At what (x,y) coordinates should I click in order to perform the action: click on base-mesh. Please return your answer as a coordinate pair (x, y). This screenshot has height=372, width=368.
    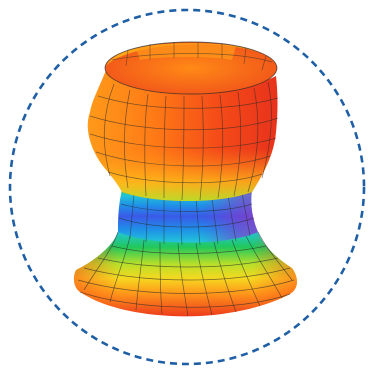
    Looking at the image, I should click on (186, 274).